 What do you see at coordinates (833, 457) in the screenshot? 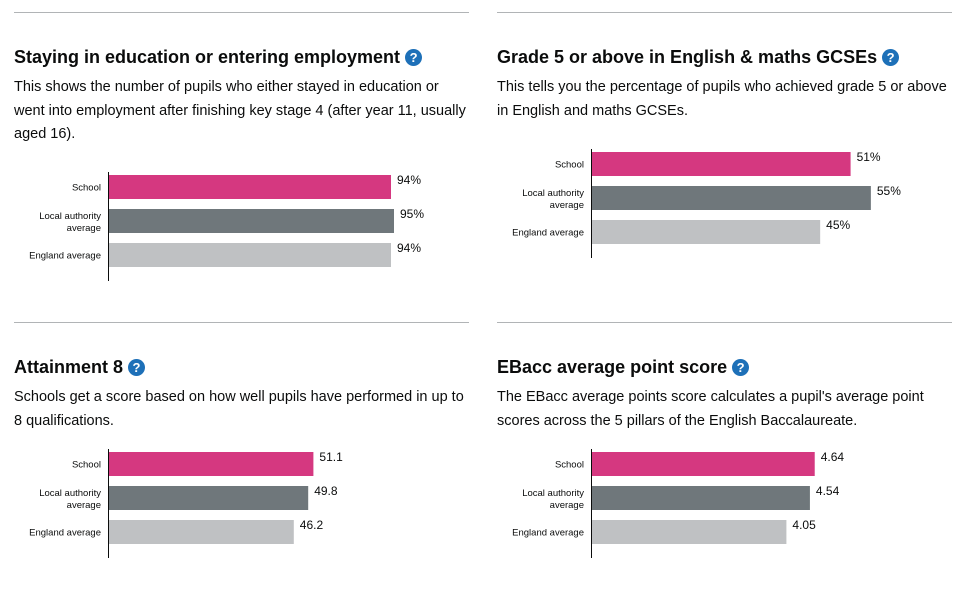
I see `data-label: 4.64` at bounding box center [833, 457].